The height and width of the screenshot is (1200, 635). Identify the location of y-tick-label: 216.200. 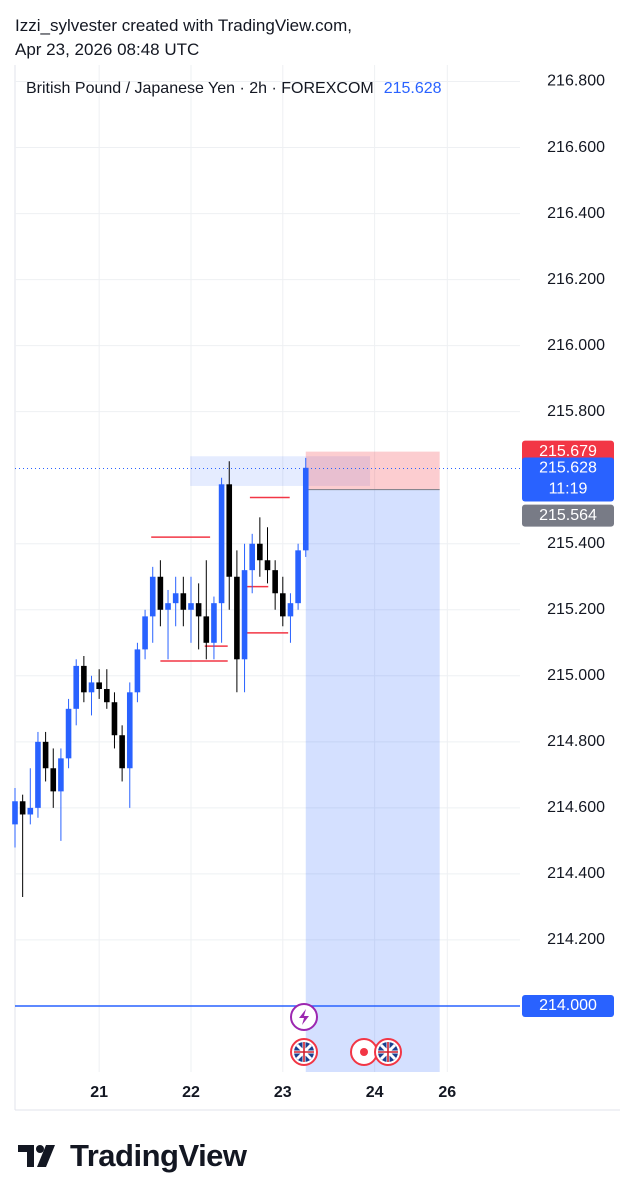
(576, 279).